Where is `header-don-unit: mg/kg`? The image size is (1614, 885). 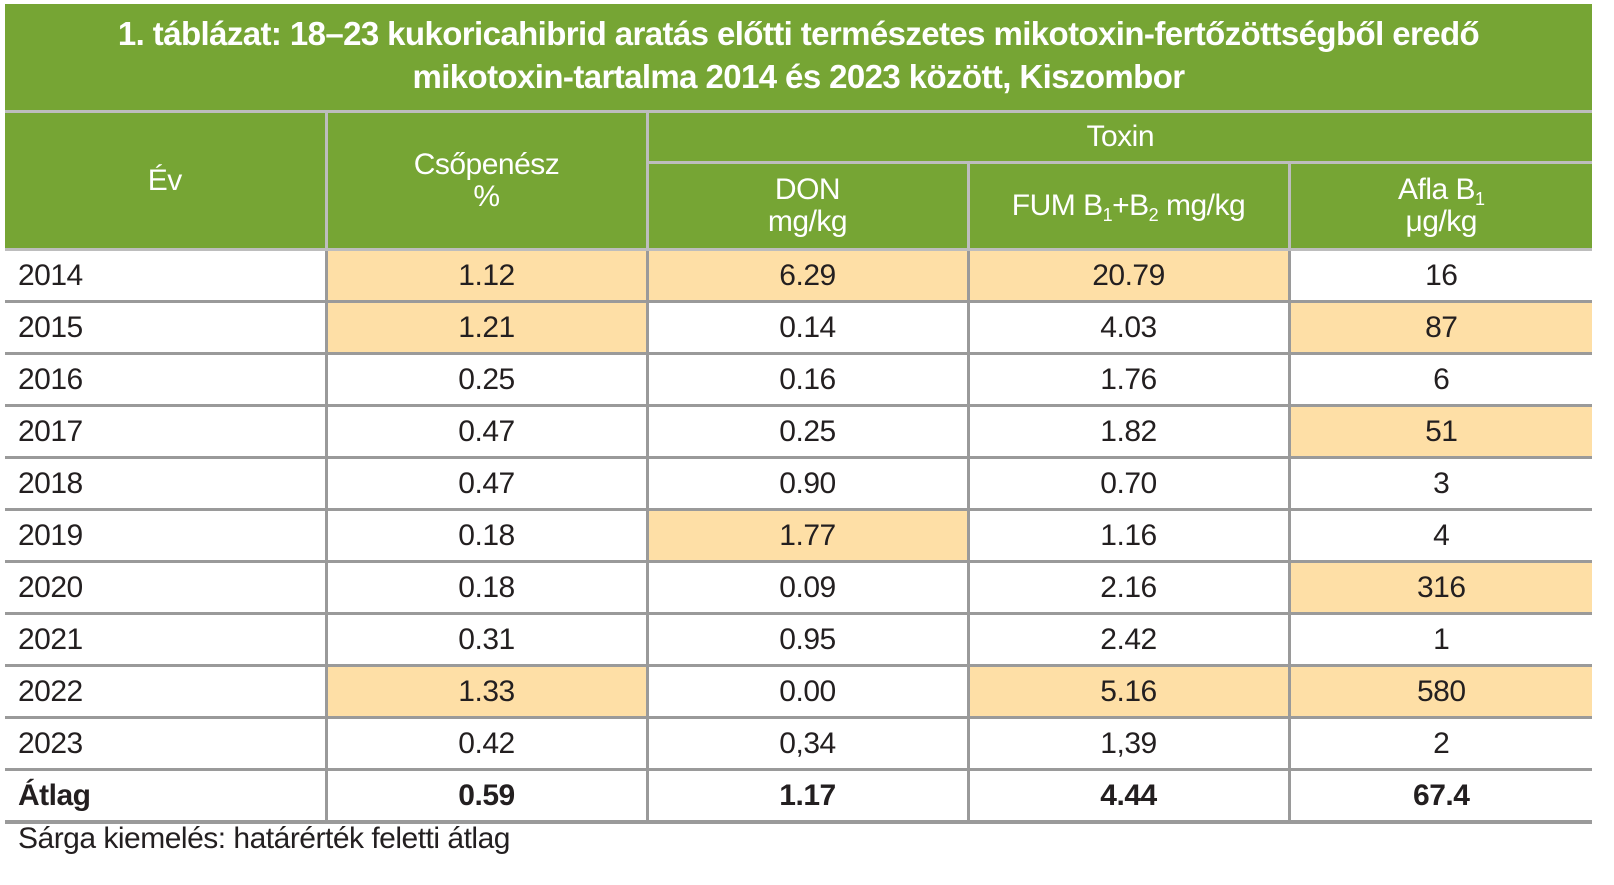 header-don-unit: mg/kg is located at coordinates (807, 221).